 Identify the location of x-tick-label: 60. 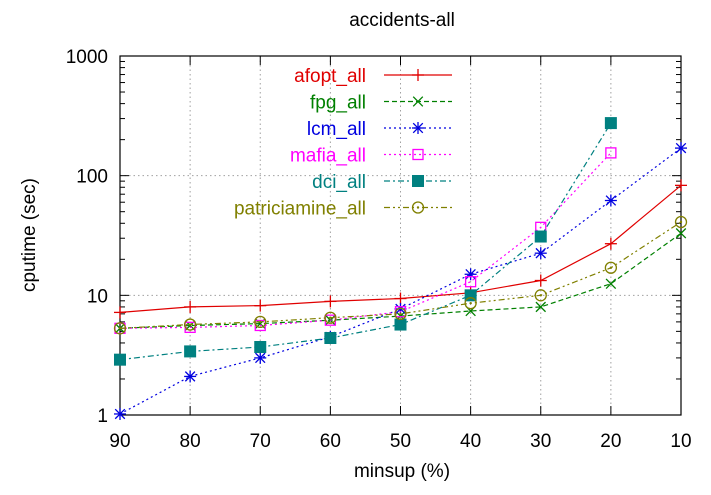
(330, 441).